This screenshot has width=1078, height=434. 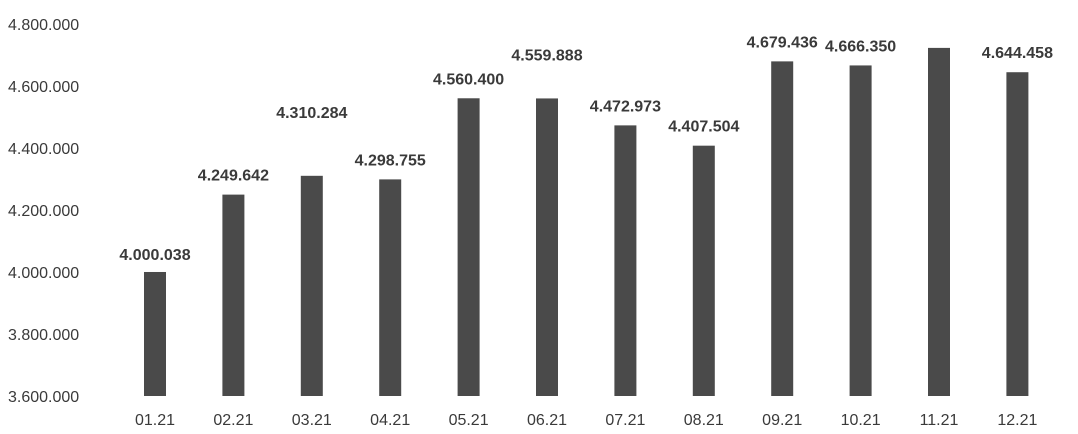 What do you see at coordinates (782, 228) in the screenshot?
I see `bar-09.21` at bounding box center [782, 228].